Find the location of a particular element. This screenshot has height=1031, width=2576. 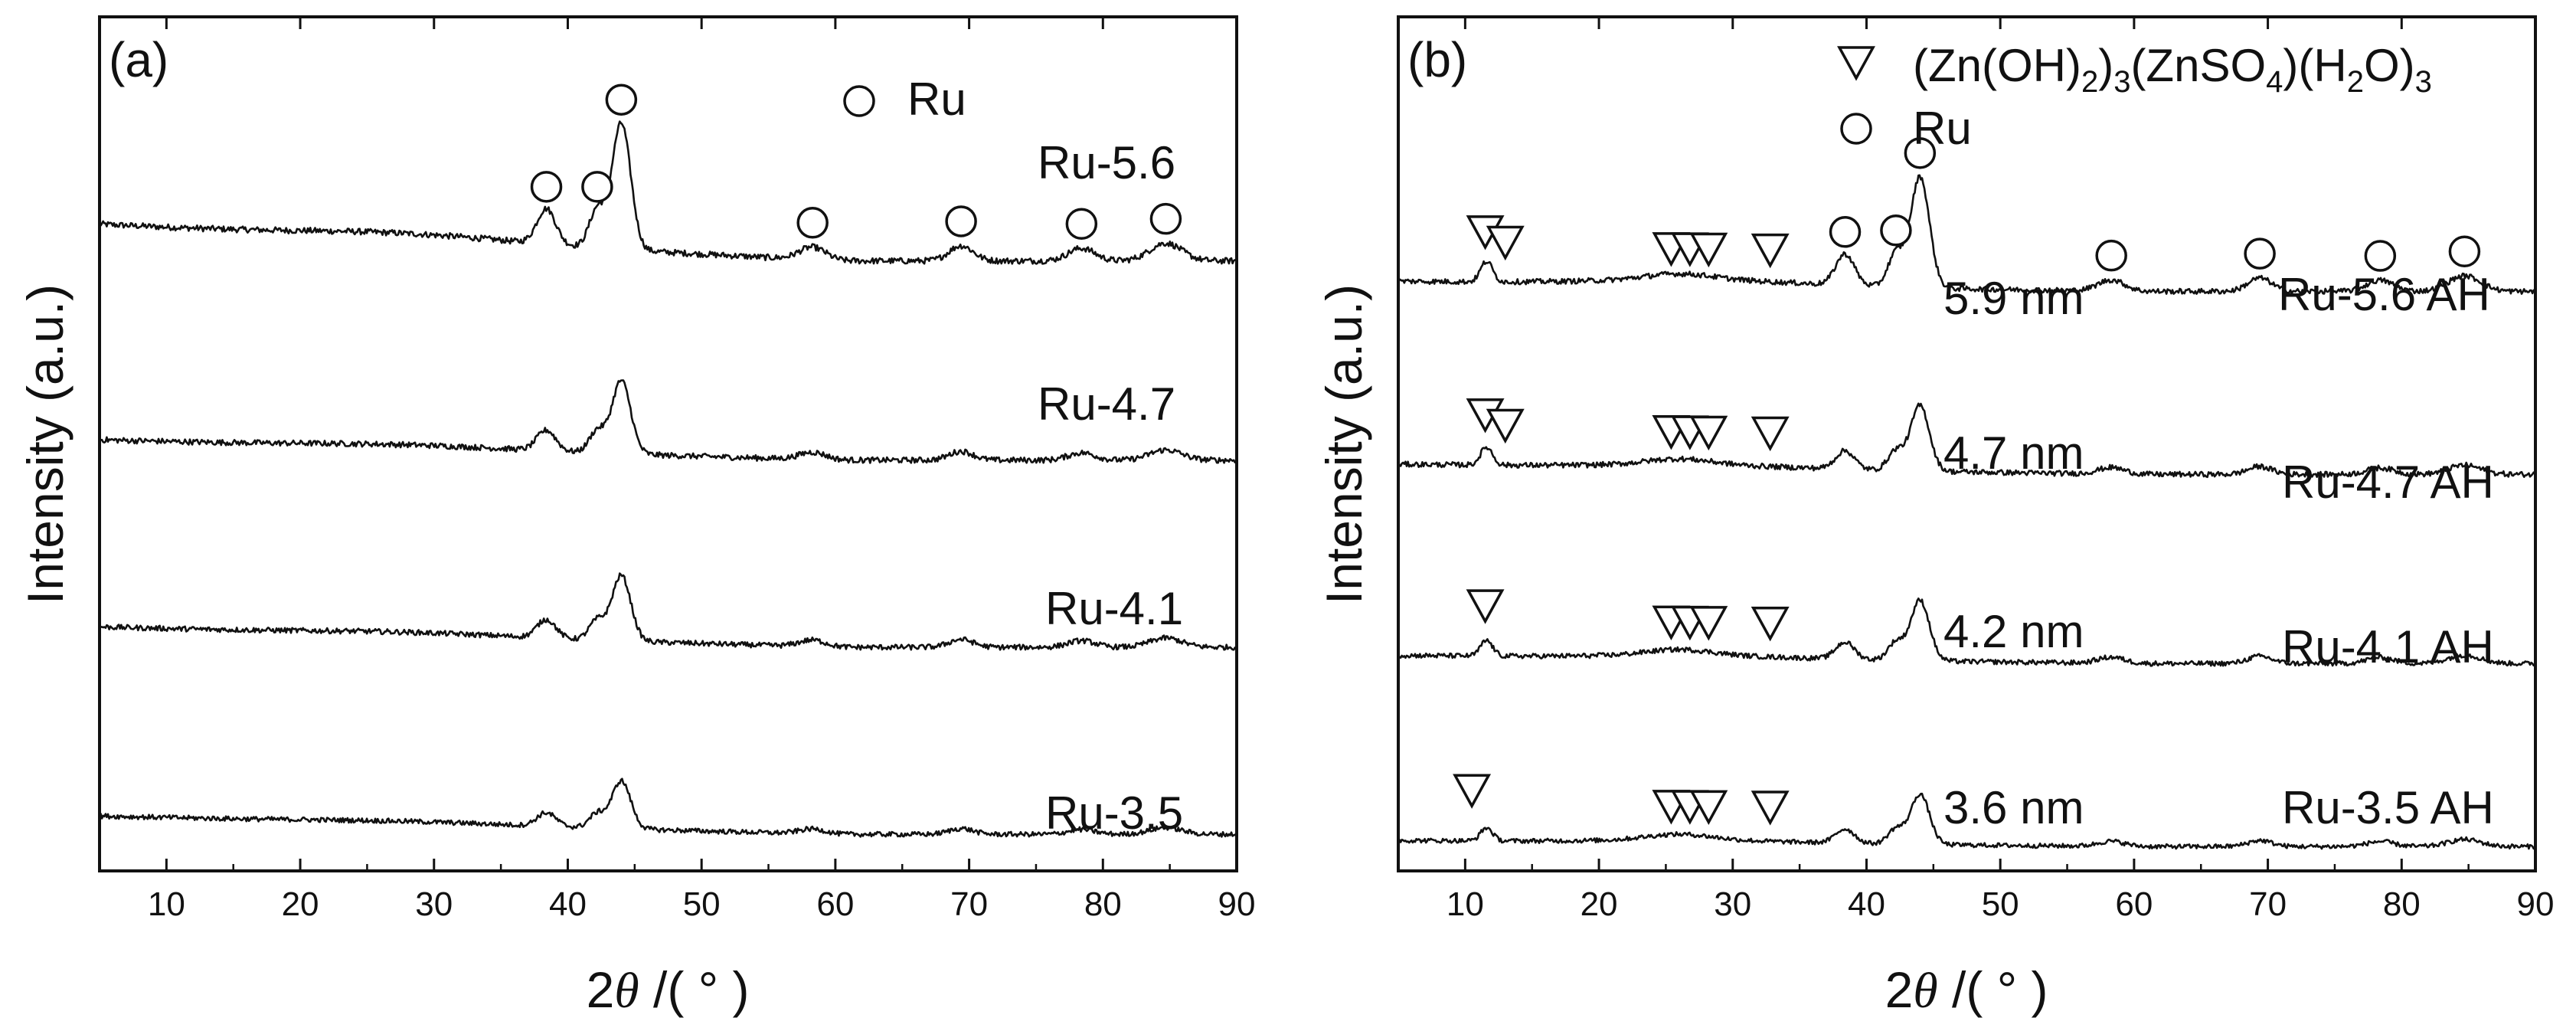

size-label: 4.7 nm is located at coordinates (2013, 453).